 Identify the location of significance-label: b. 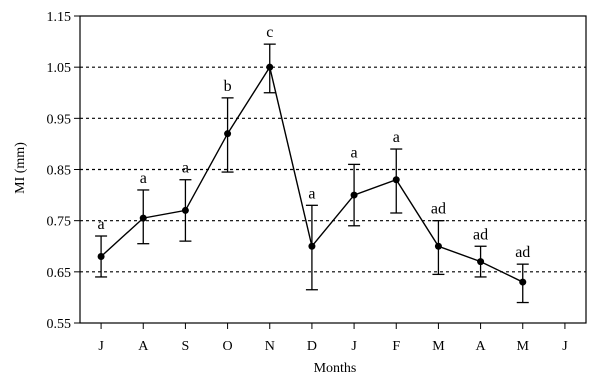
(228, 86).